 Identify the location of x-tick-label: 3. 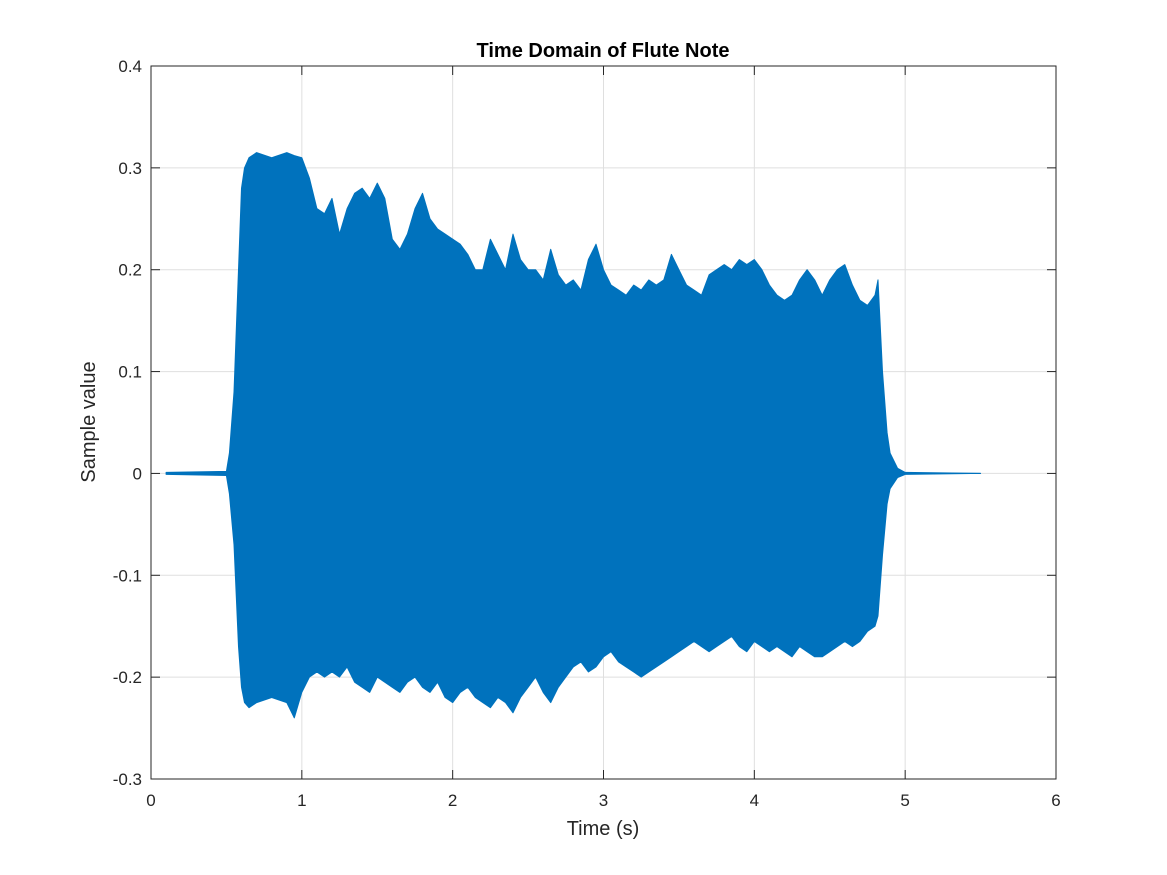
(603, 800).